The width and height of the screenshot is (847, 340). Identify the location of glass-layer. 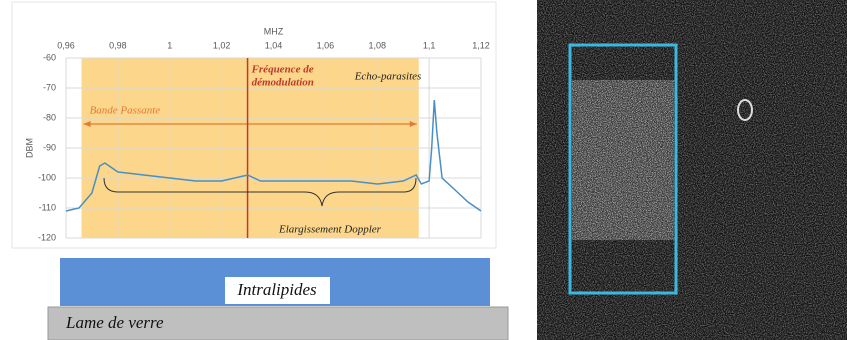
(278, 323).